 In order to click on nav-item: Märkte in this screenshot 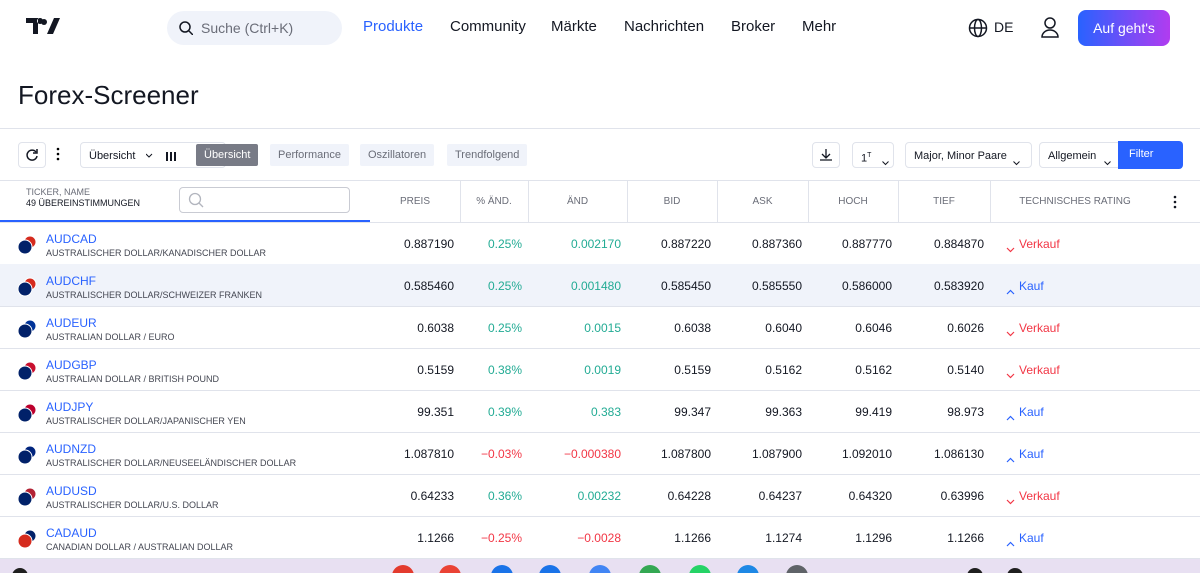, I will do `click(574, 26)`.